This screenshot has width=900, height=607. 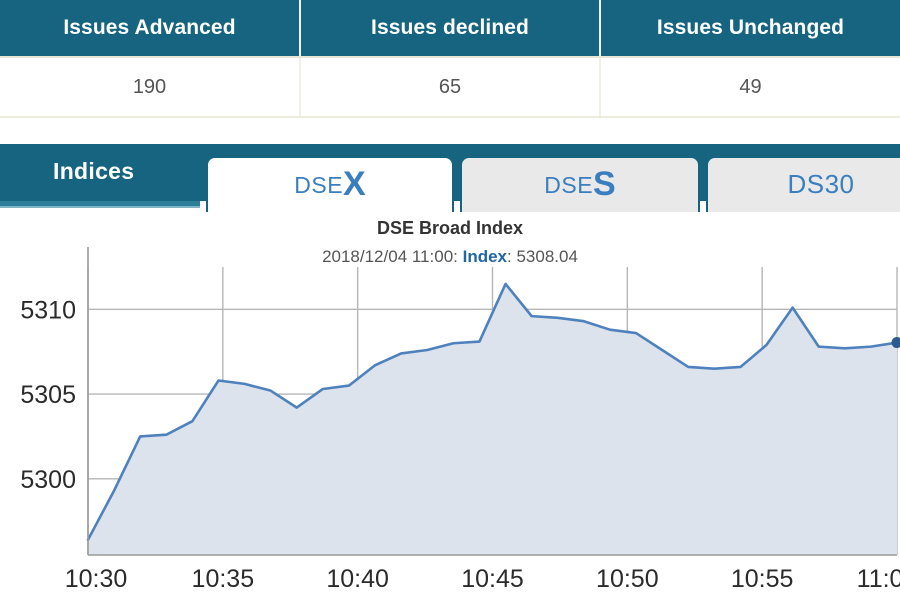 I want to click on tab-dsex: DSEX, so click(x=330, y=184).